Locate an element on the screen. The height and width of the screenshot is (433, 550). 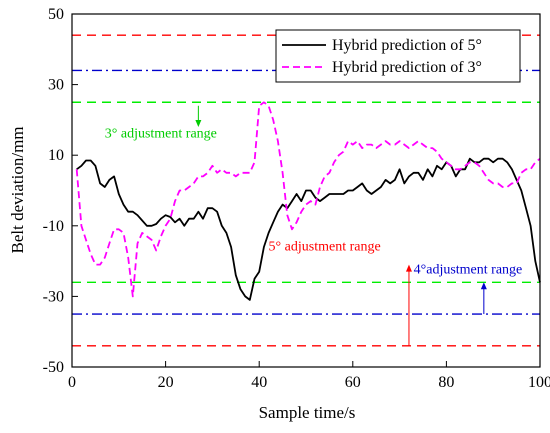
x-axis-label: Sample time/s is located at coordinates (307, 412).